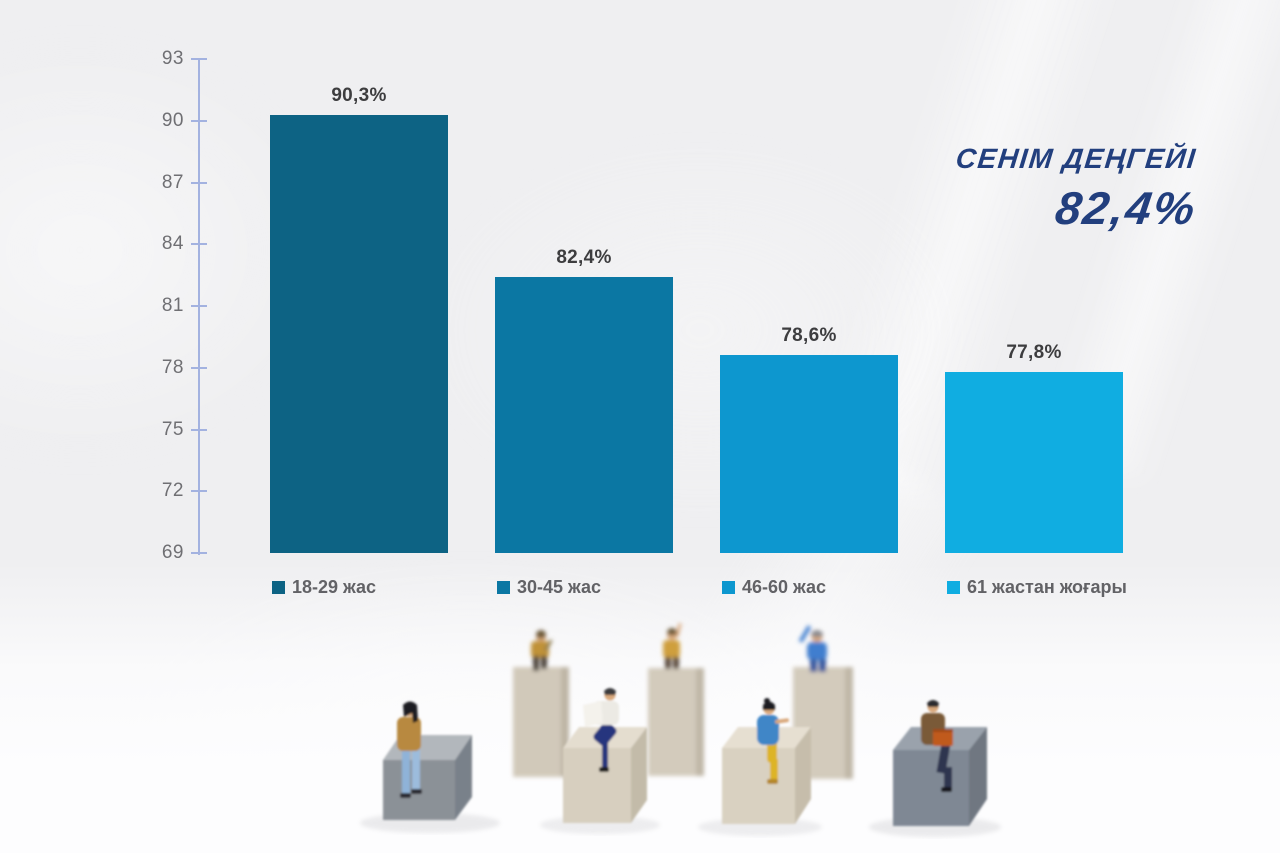 Image resolution: width=1280 pixels, height=853 pixels. I want to click on y-axis-label: 84, so click(172, 244).